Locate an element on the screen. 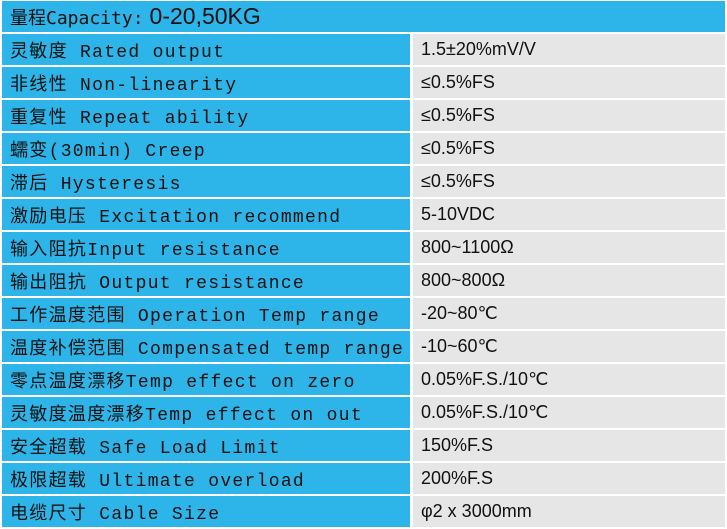 The height and width of the screenshot is (529, 727). spec-value: 150%F.S is located at coordinates (569, 445).